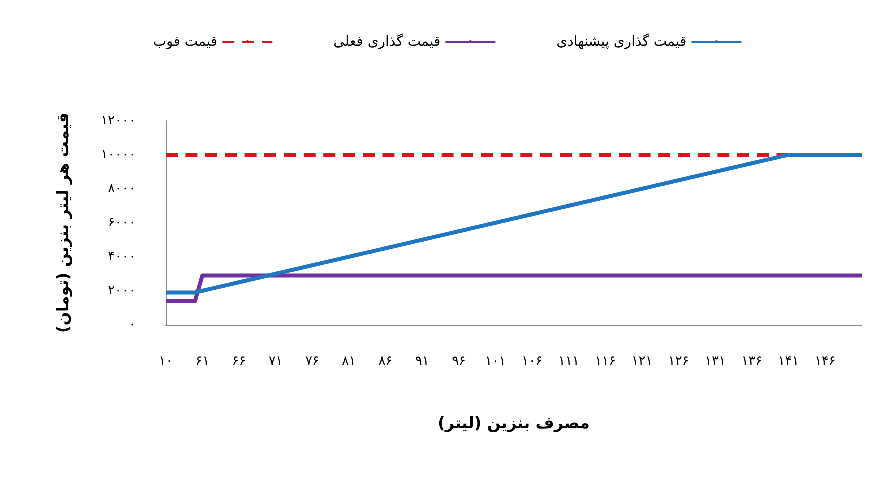 This screenshot has height=488, width=896. Describe the element at coordinates (715, 361) in the screenshot. I see `x-tick-label: ۱۳۱` at that location.